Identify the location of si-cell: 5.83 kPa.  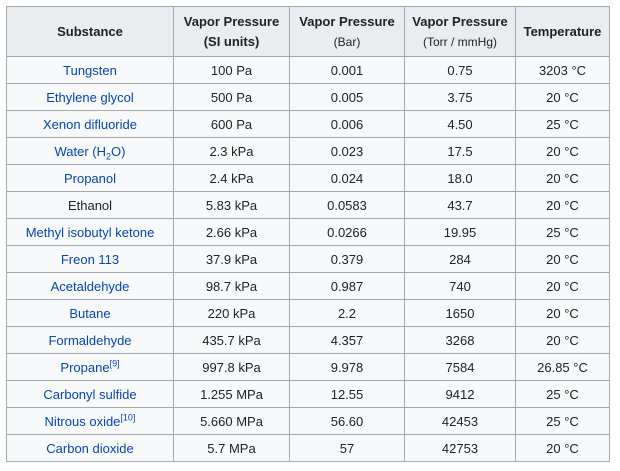
(231, 205).